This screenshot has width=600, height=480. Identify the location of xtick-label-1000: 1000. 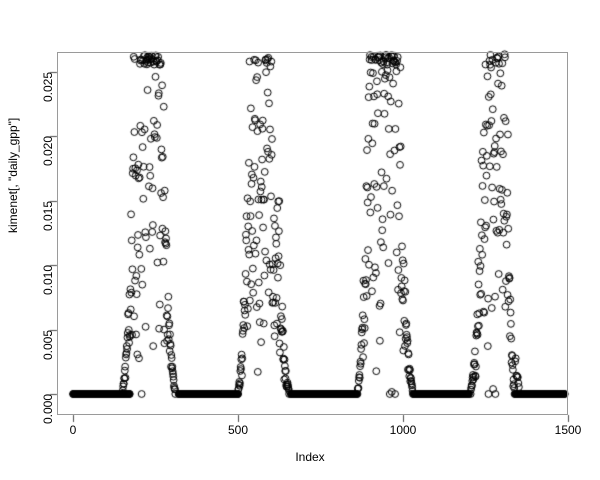
(403, 430).